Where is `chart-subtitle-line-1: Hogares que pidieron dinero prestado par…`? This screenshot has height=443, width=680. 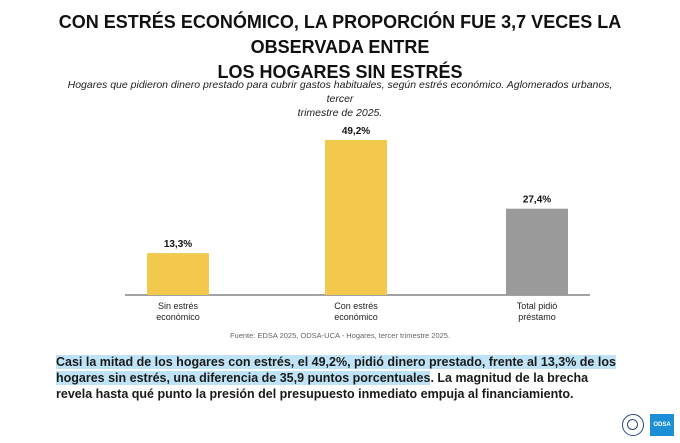 chart-subtitle-line-1: Hogares que pidieron dinero prestado par… is located at coordinates (340, 92).